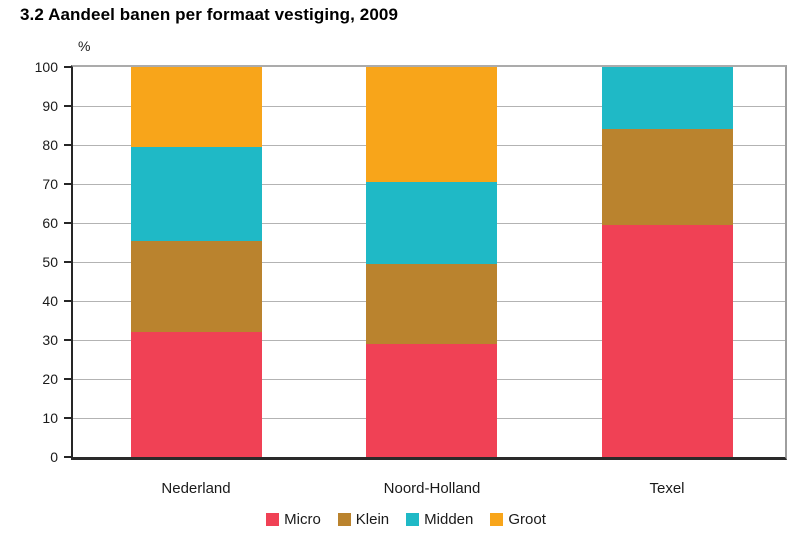  I want to click on x-axis-label-nederland: Nederland, so click(196, 488).